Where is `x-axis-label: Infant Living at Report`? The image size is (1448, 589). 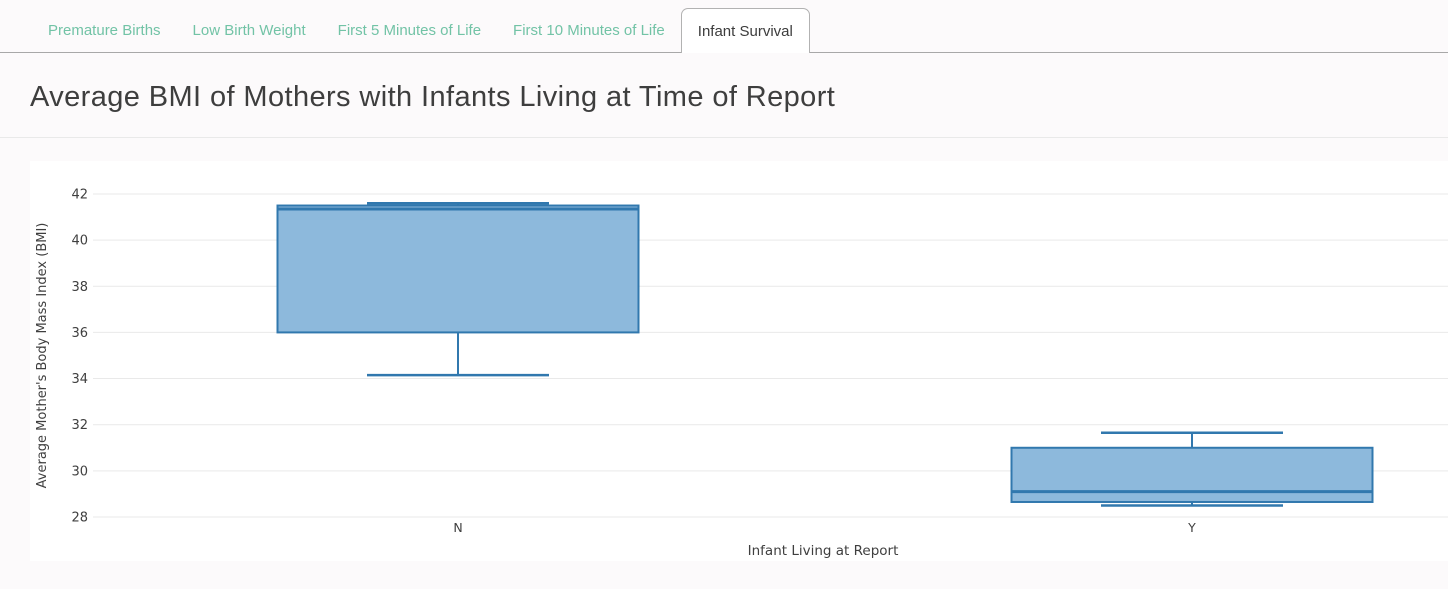 x-axis-label: Infant Living at Report is located at coordinates (823, 551).